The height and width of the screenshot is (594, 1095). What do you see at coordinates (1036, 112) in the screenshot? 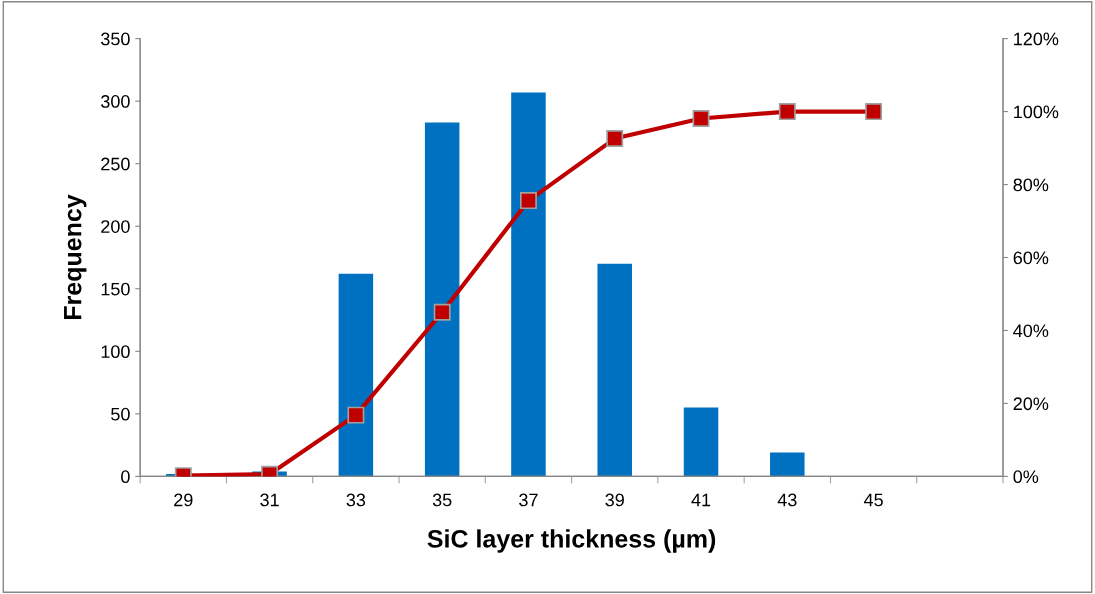
I see `y2-tick-label: 100%` at bounding box center [1036, 112].